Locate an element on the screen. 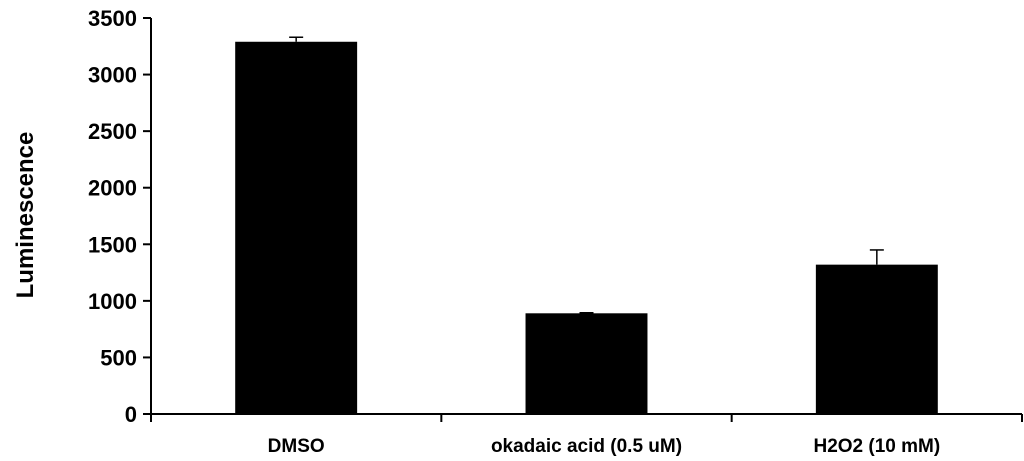 The height and width of the screenshot is (461, 1024). y-tick-label-7: 3500 is located at coordinates (112, 18).